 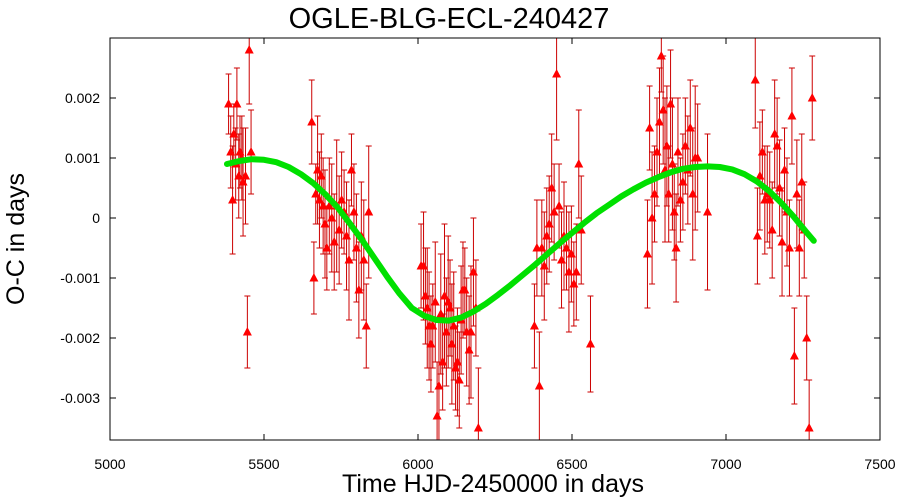 I want to click on x-tick-label: 5000, so click(x=109, y=464).